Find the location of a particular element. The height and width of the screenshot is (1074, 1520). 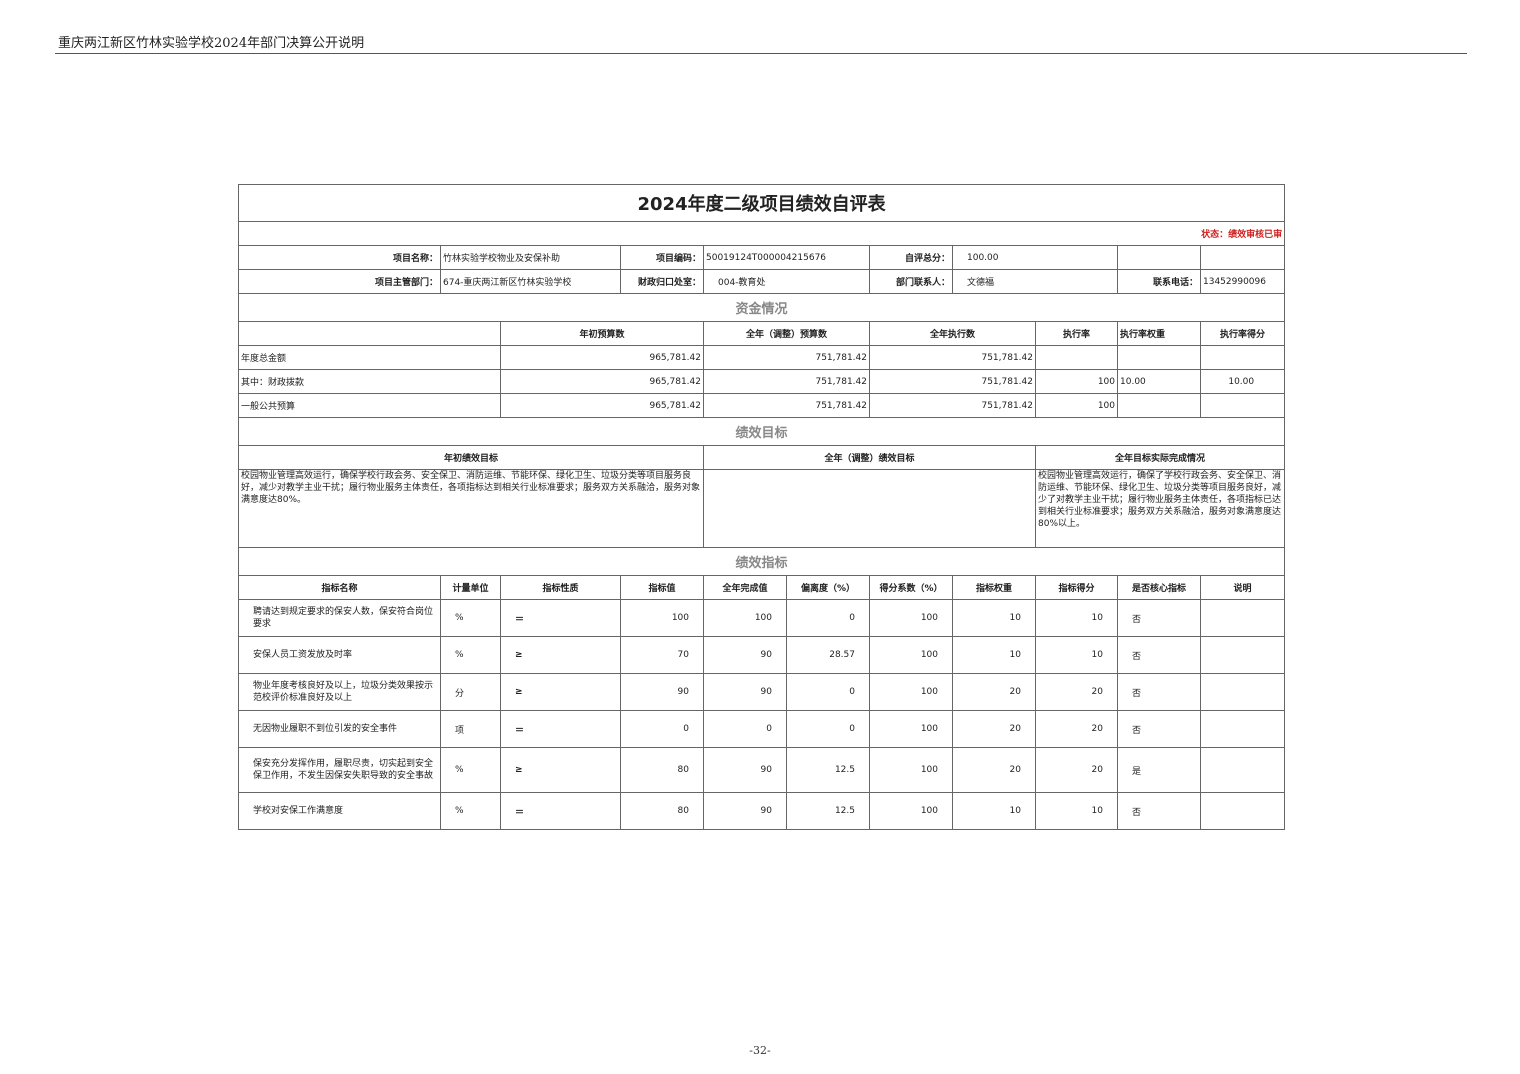

dept: 674-重庆两江新区竹林实验学校 is located at coordinates (530, 281).